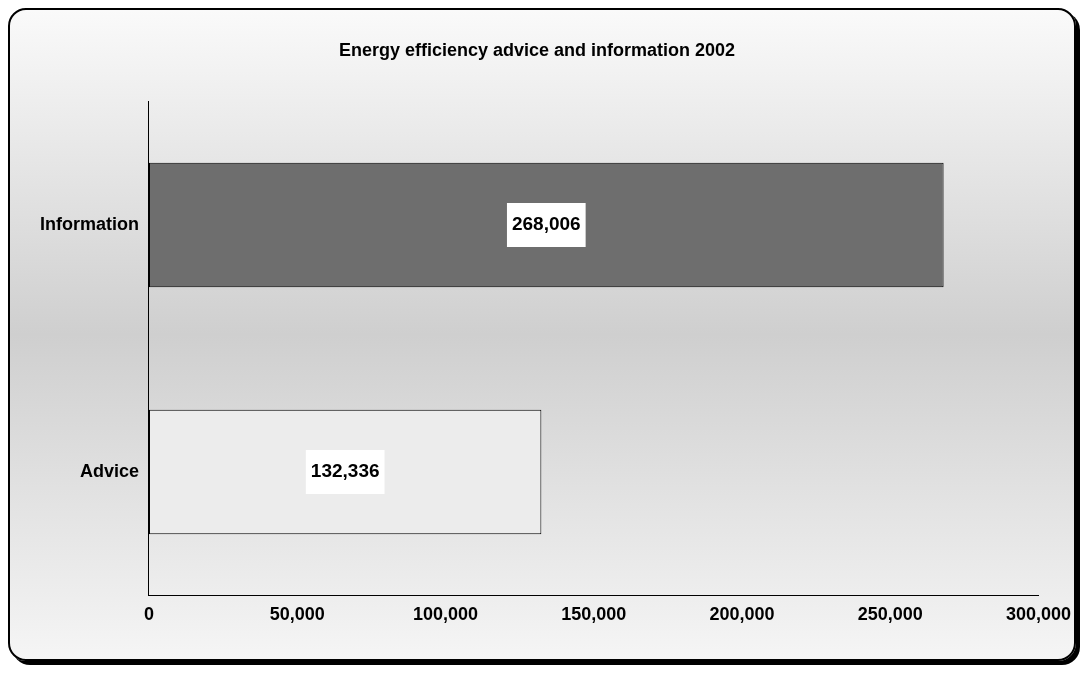  What do you see at coordinates (89, 224) in the screenshot?
I see `y-tick-label: Information` at bounding box center [89, 224].